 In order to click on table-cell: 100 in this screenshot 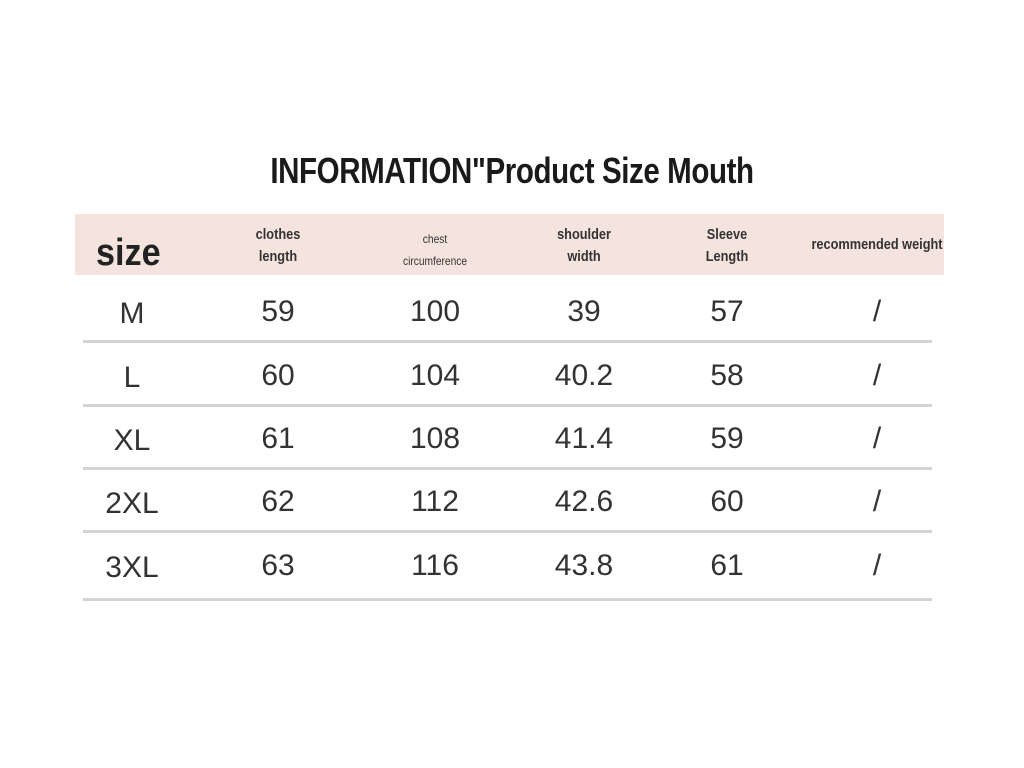, I will do `click(435, 311)`.